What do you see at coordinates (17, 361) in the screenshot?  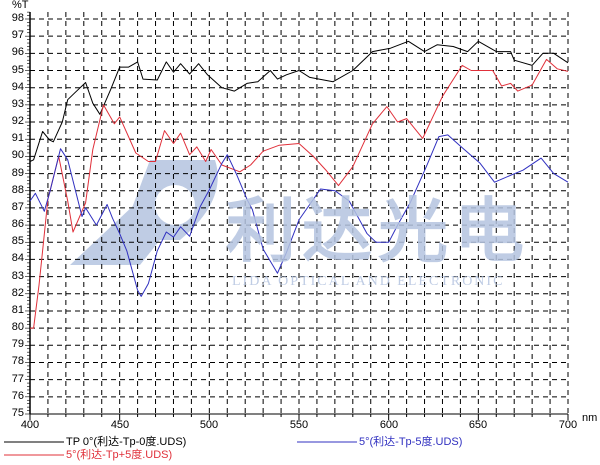 I see `y-tick-label: 78` at bounding box center [17, 361].